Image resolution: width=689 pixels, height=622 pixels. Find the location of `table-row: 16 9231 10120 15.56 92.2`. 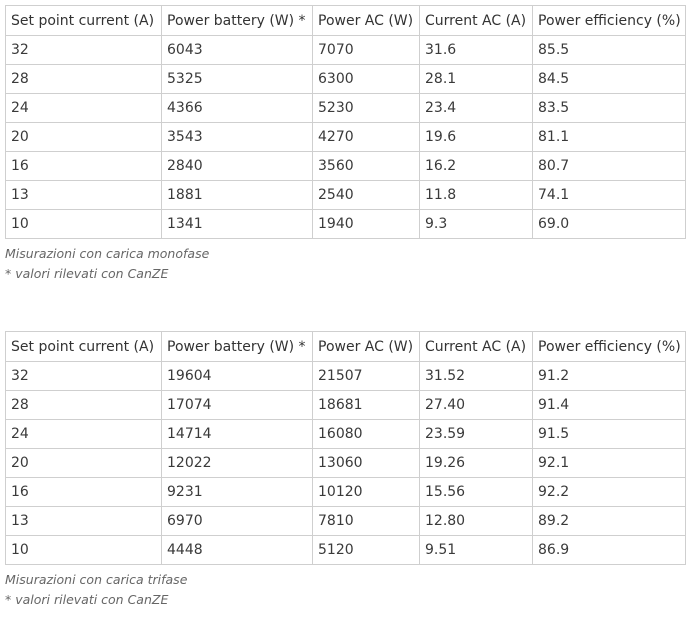

table-row: 16 9231 10120 15.56 92.2 is located at coordinates (345, 492).